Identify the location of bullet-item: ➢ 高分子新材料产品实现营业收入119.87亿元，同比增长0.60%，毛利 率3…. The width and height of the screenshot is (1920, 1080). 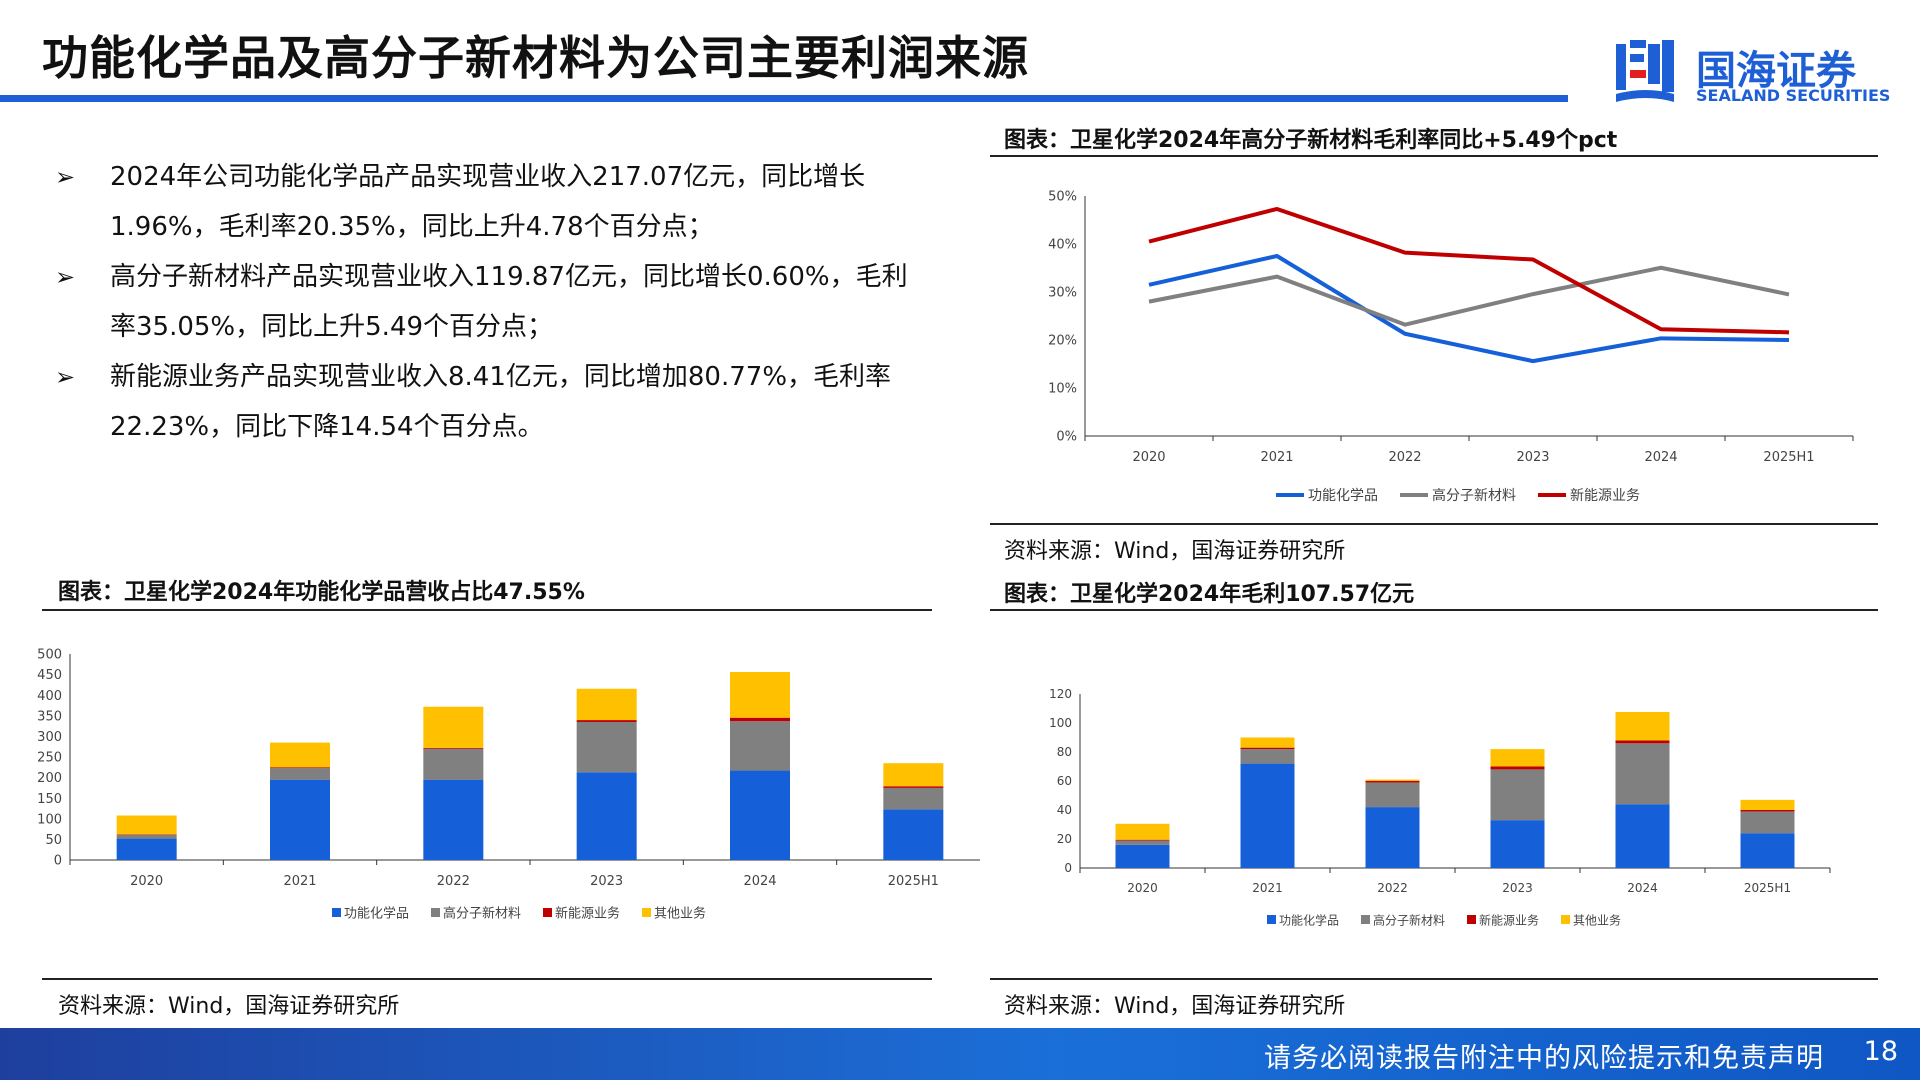
(505, 302).